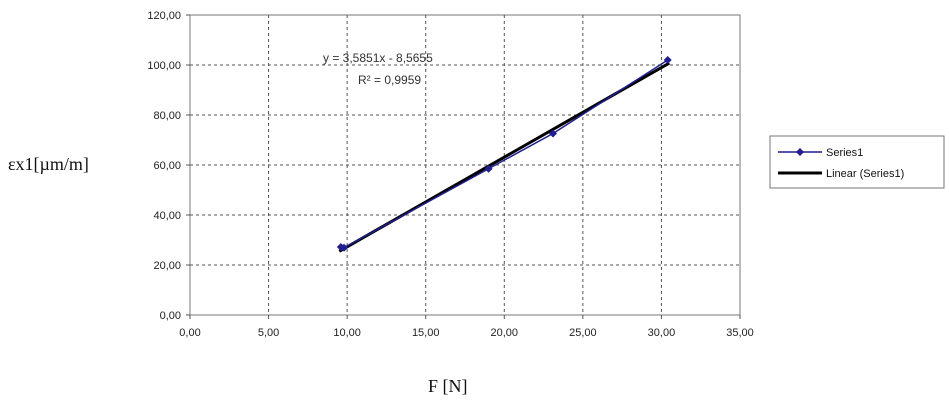  Describe the element at coordinates (167, 216) in the screenshot. I see `y-tick-label: 40,00` at that location.